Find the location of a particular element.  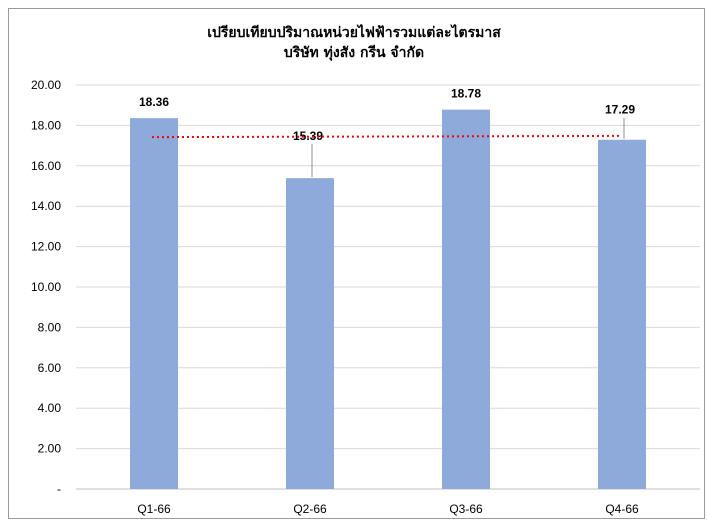

data-label: 18.36 is located at coordinates (154, 102).